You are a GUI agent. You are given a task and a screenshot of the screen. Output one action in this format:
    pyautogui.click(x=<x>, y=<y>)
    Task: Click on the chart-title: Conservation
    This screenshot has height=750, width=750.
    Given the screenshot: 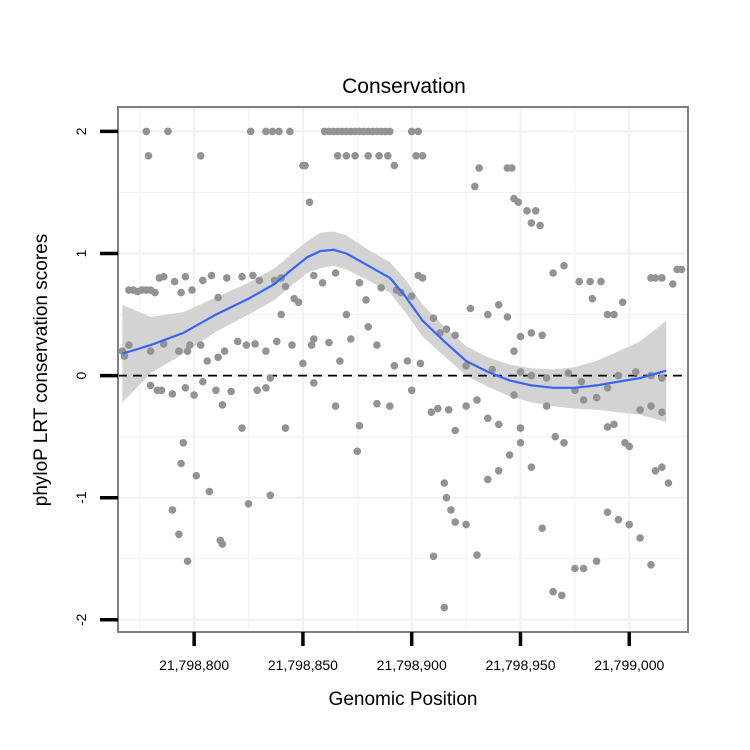 What is the action you would take?
    pyautogui.click(x=404, y=86)
    